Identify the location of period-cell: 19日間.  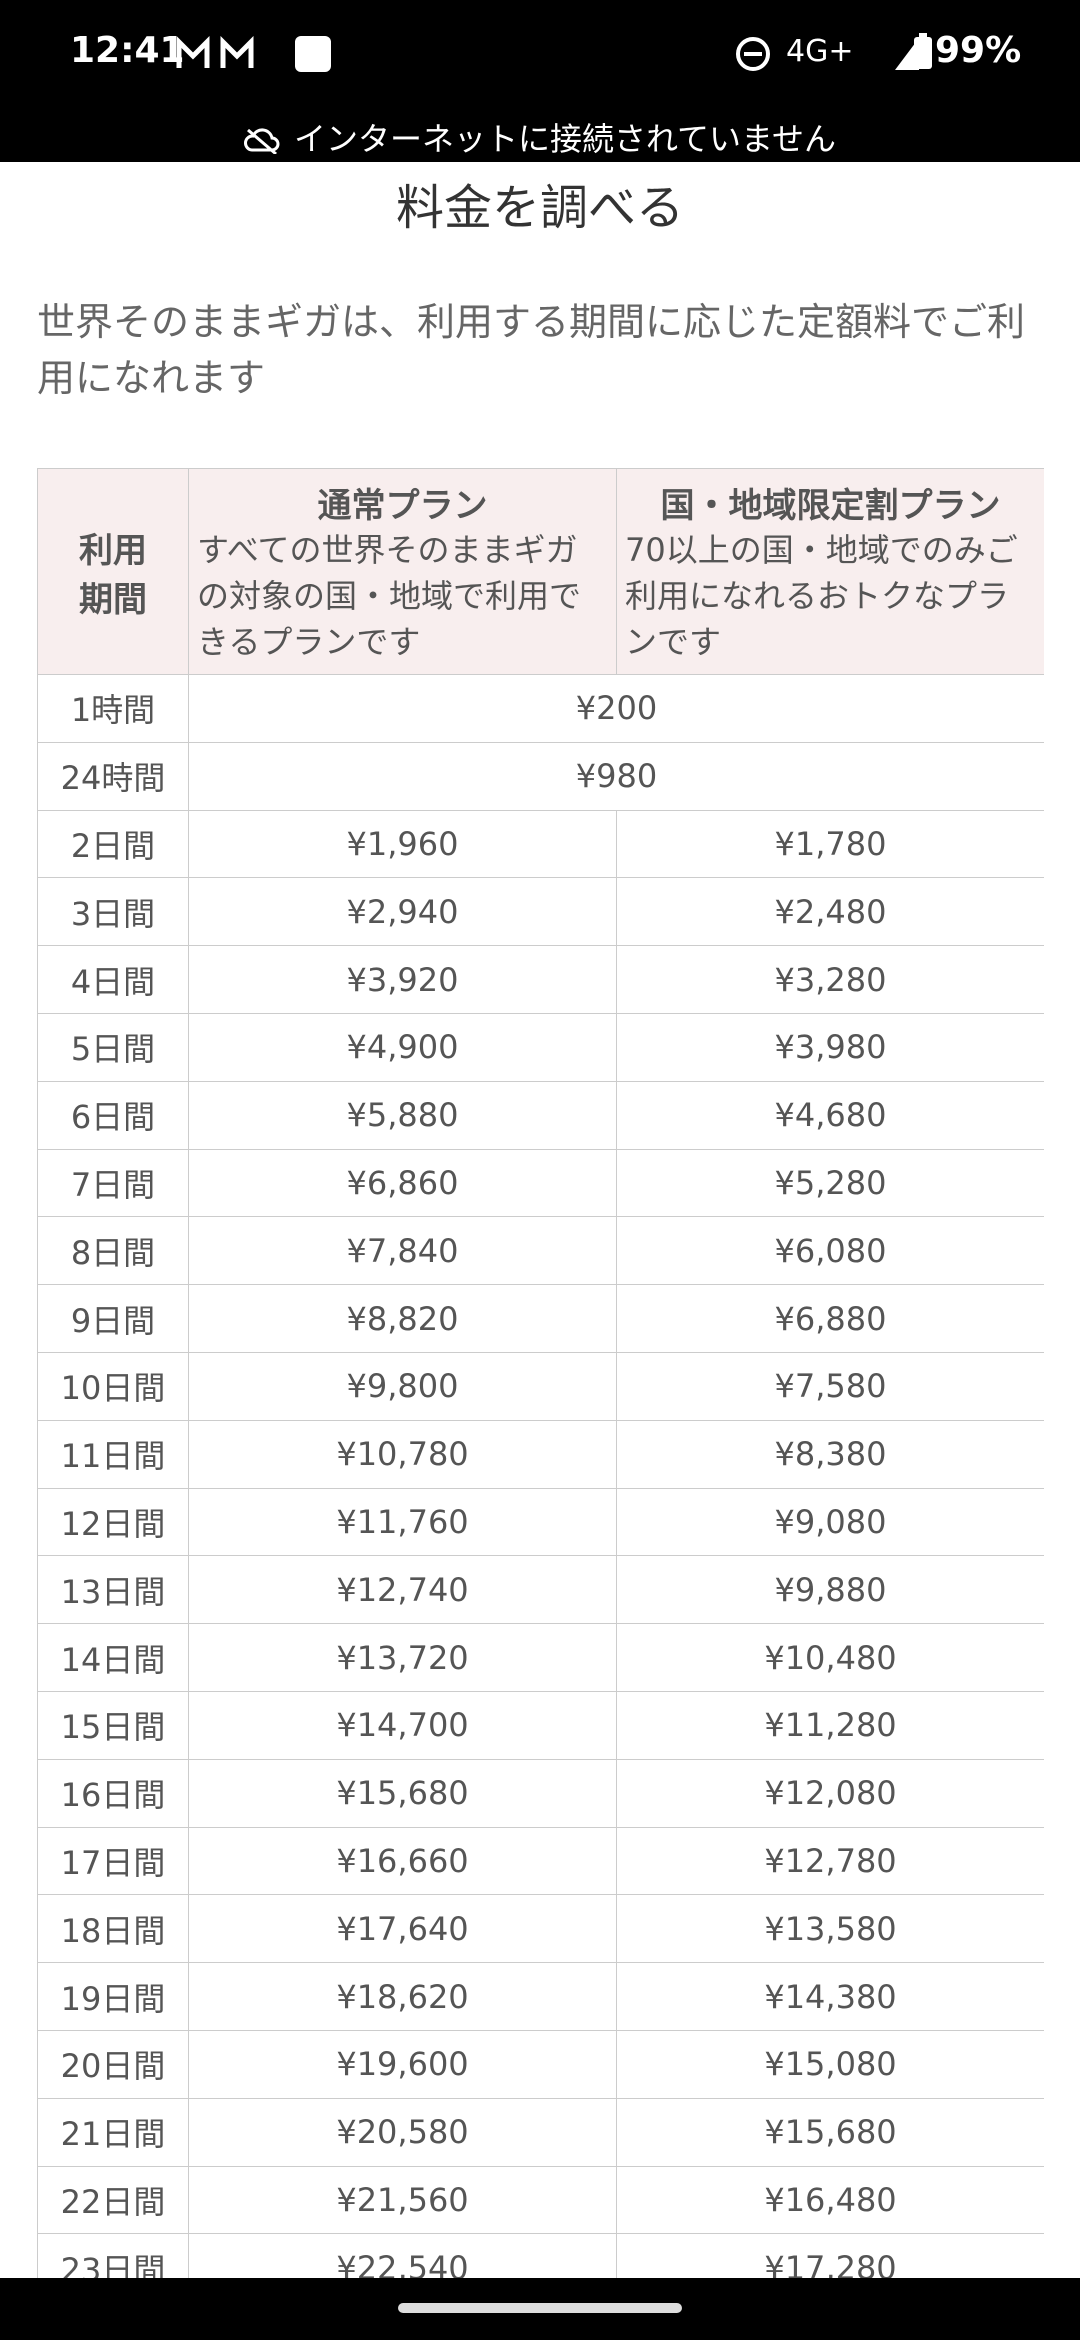
(113, 1996).